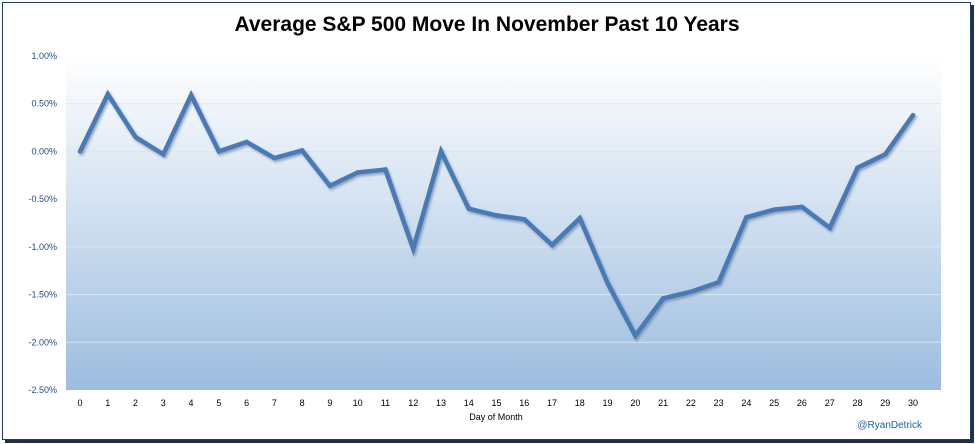  What do you see at coordinates (42, 199) in the screenshot?
I see `y-tick-label: -0.50%` at bounding box center [42, 199].